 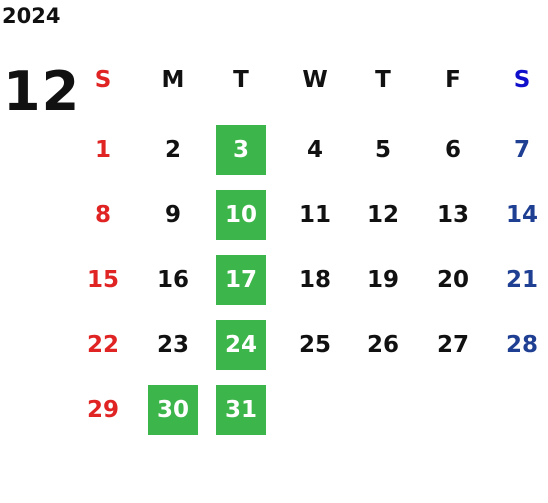 I want to click on day: 4, so click(x=314, y=150).